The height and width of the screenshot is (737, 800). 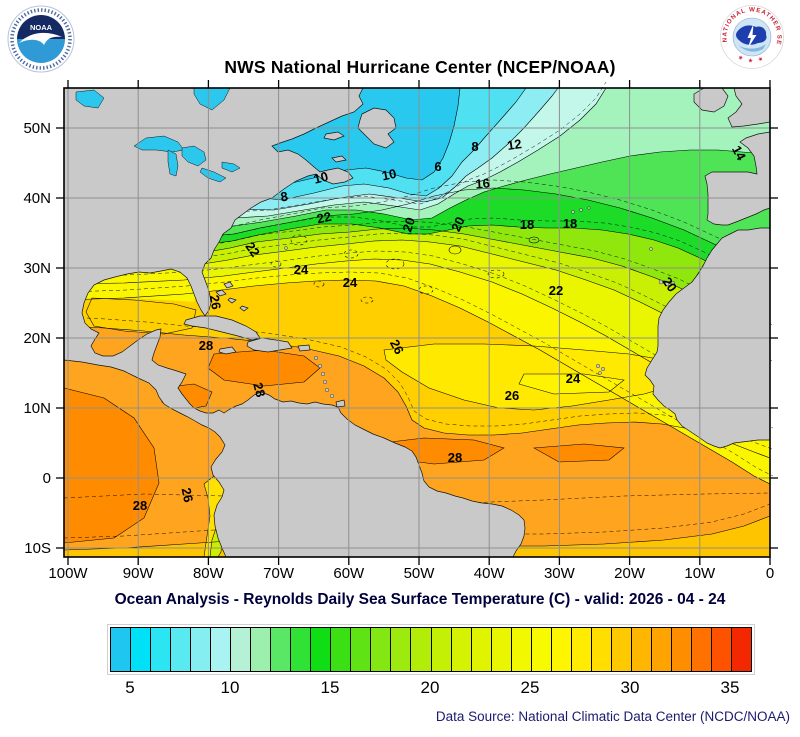 What do you see at coordinates (230, 687) in the screenshot?
I see `colorbar-tick-label: 10` at bounding box center [230, 687].